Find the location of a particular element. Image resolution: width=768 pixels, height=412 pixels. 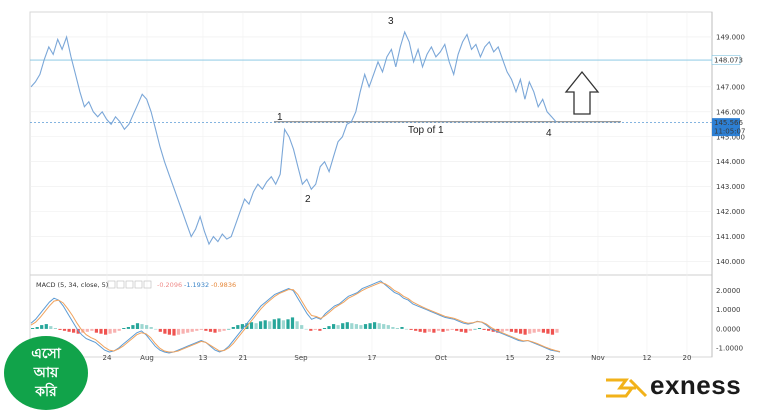

time-axis: 24 Aug 13 21 Sep 17 Oct 15 23 Nov 12 20 is located at coordinates (397, 358).